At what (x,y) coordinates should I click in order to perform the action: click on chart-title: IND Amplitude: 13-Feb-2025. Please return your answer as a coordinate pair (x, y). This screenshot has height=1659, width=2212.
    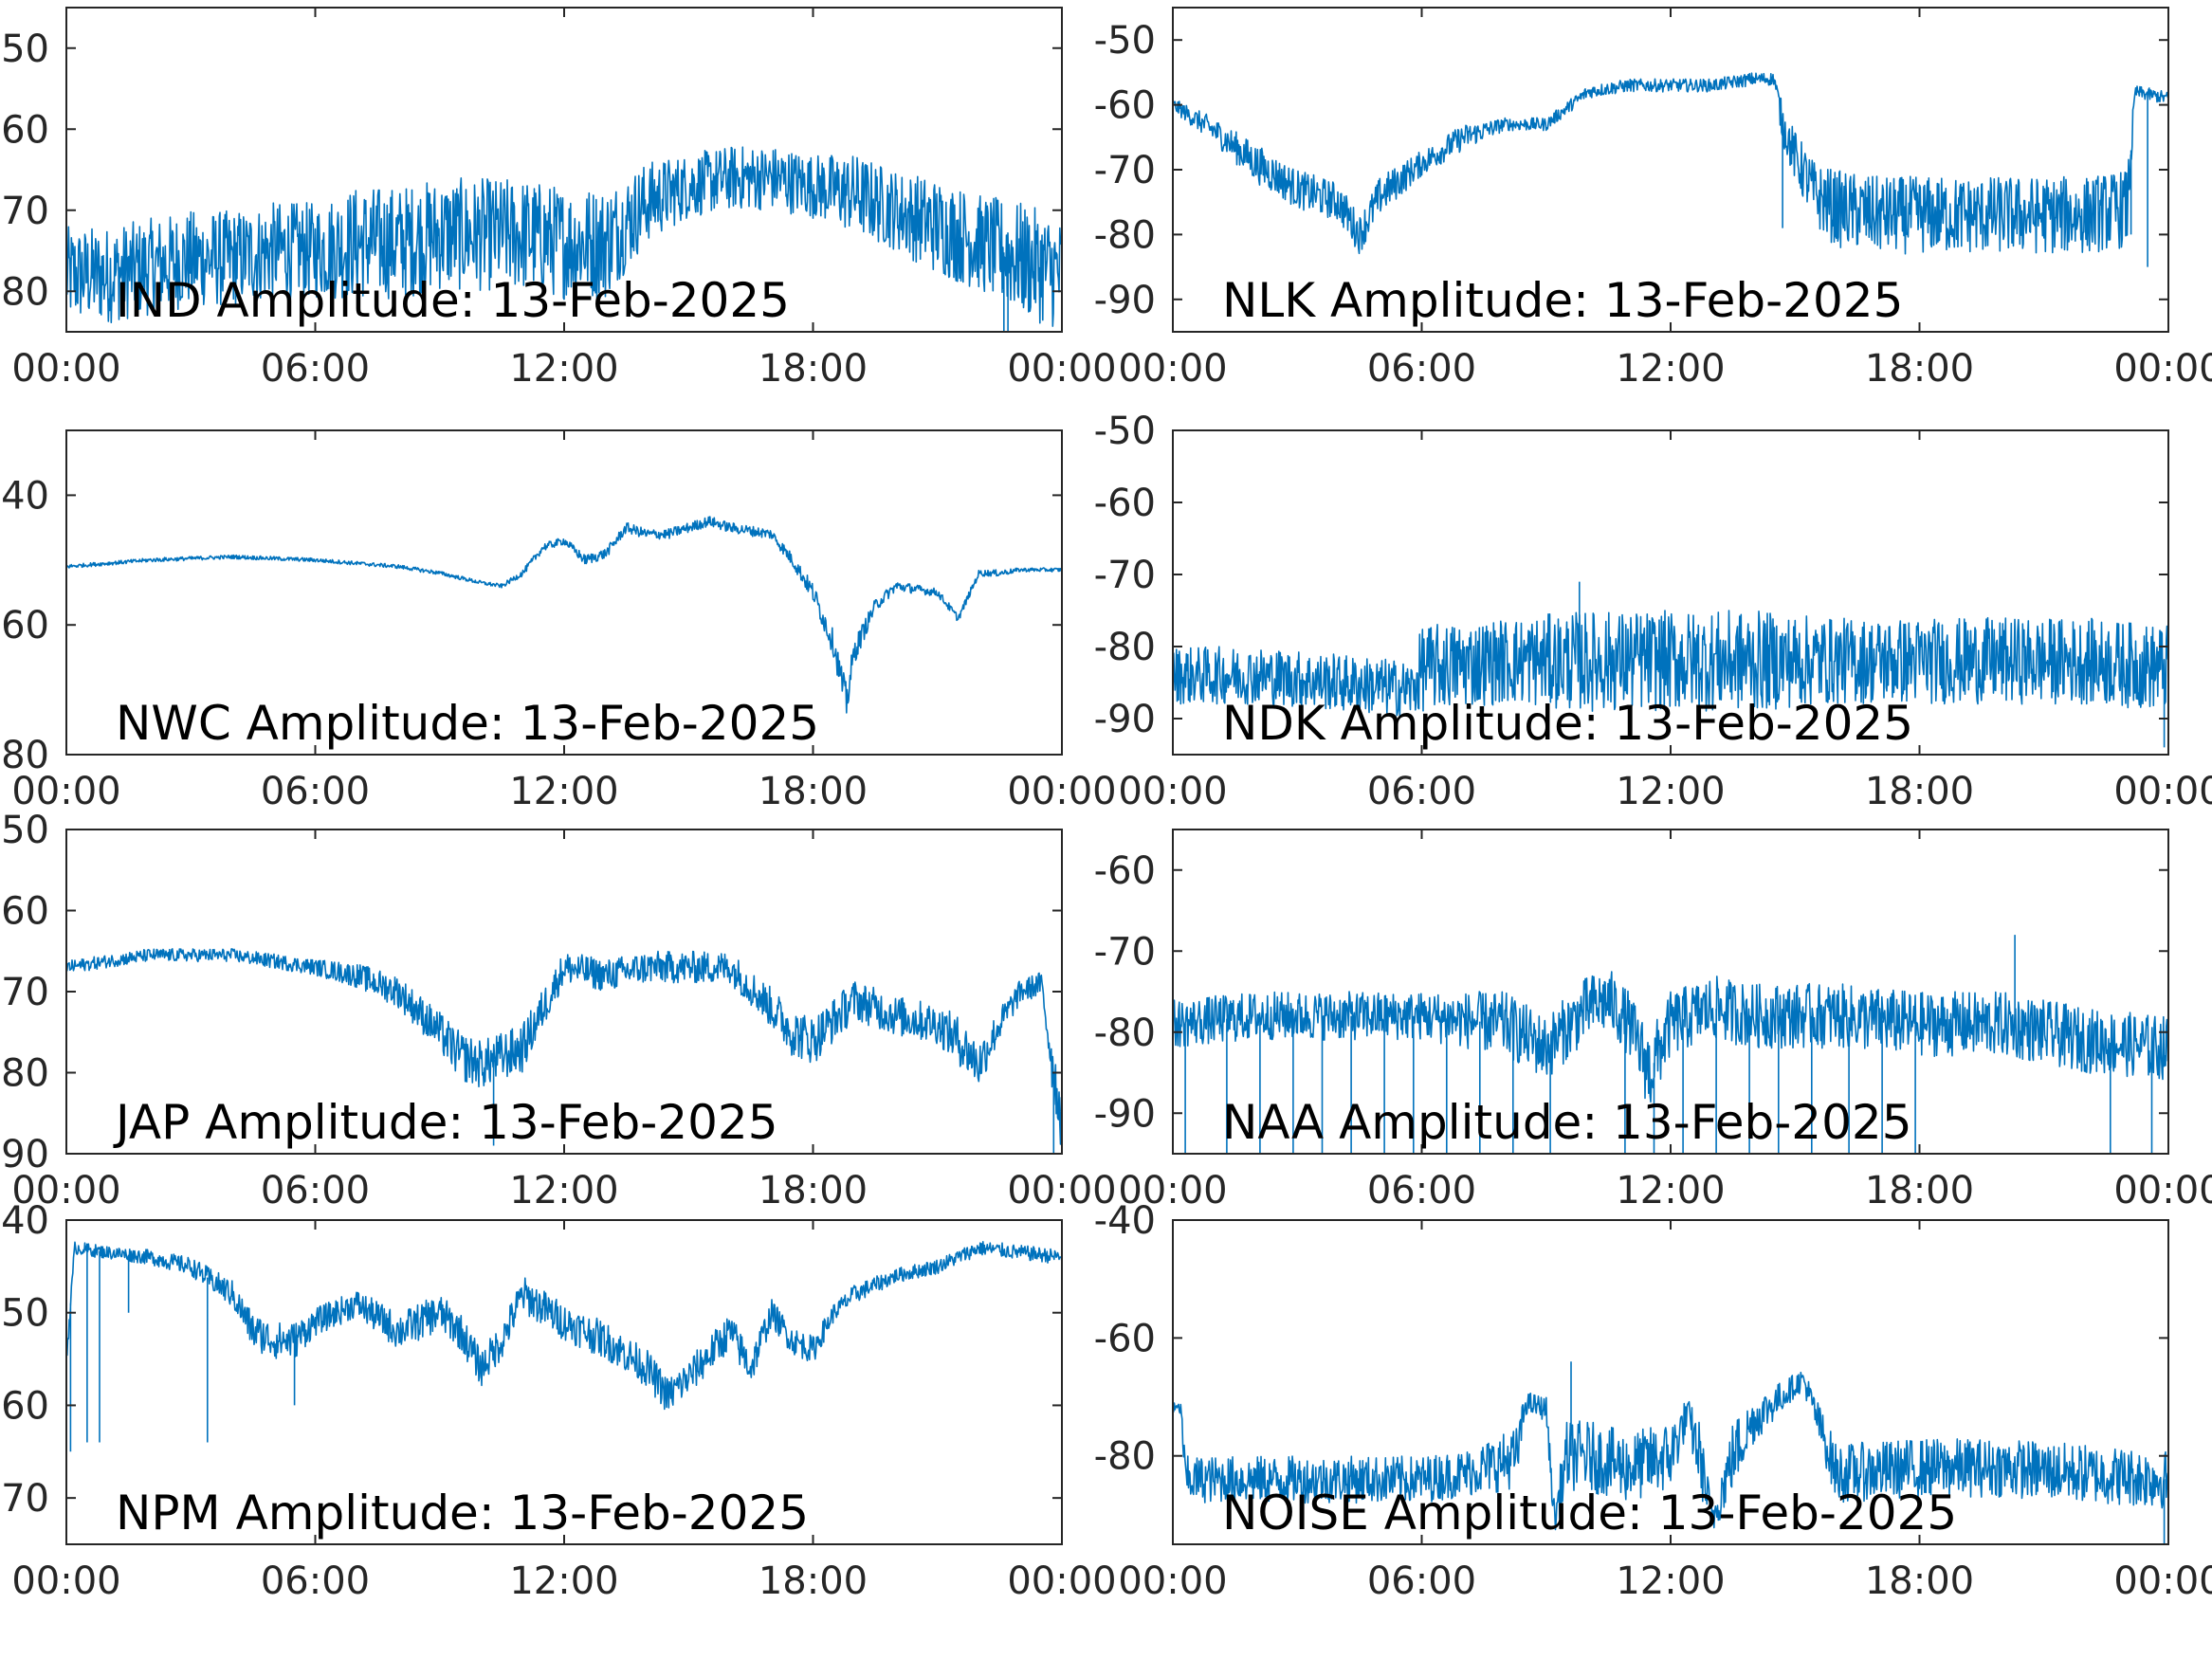
    Looking at the image, I should click on (453, 300).